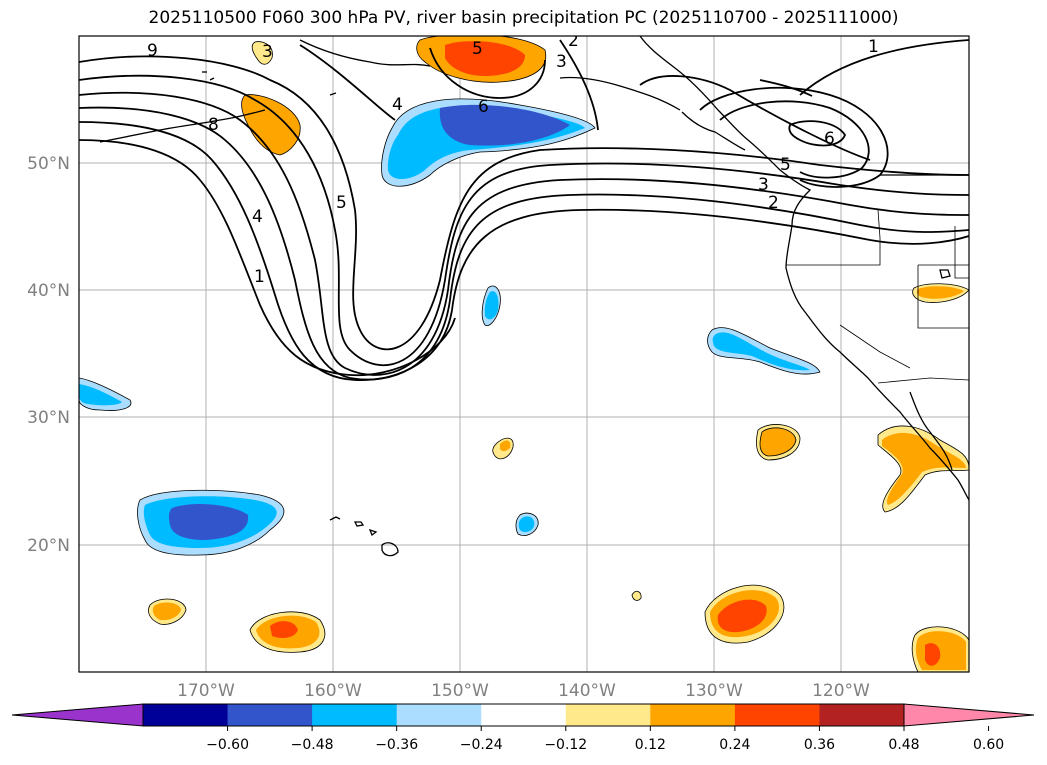 This screenshot has width=1047, height=765. I want to click on colorbar-tick-label: 0.36, so click(819, 745).